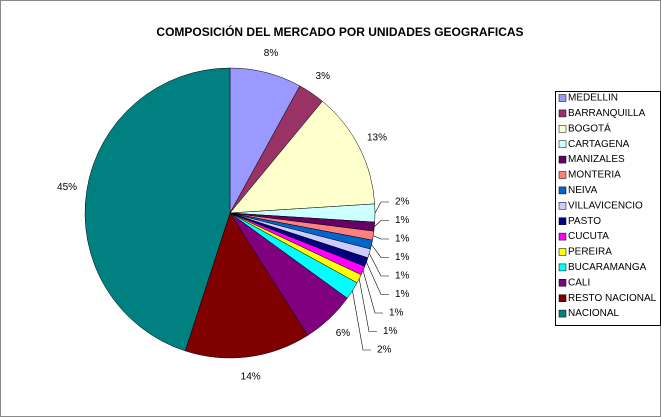 This screenshot has width=661, height=417. I want to click on legend-label: BARRANQUILLA, so click(607, 113).